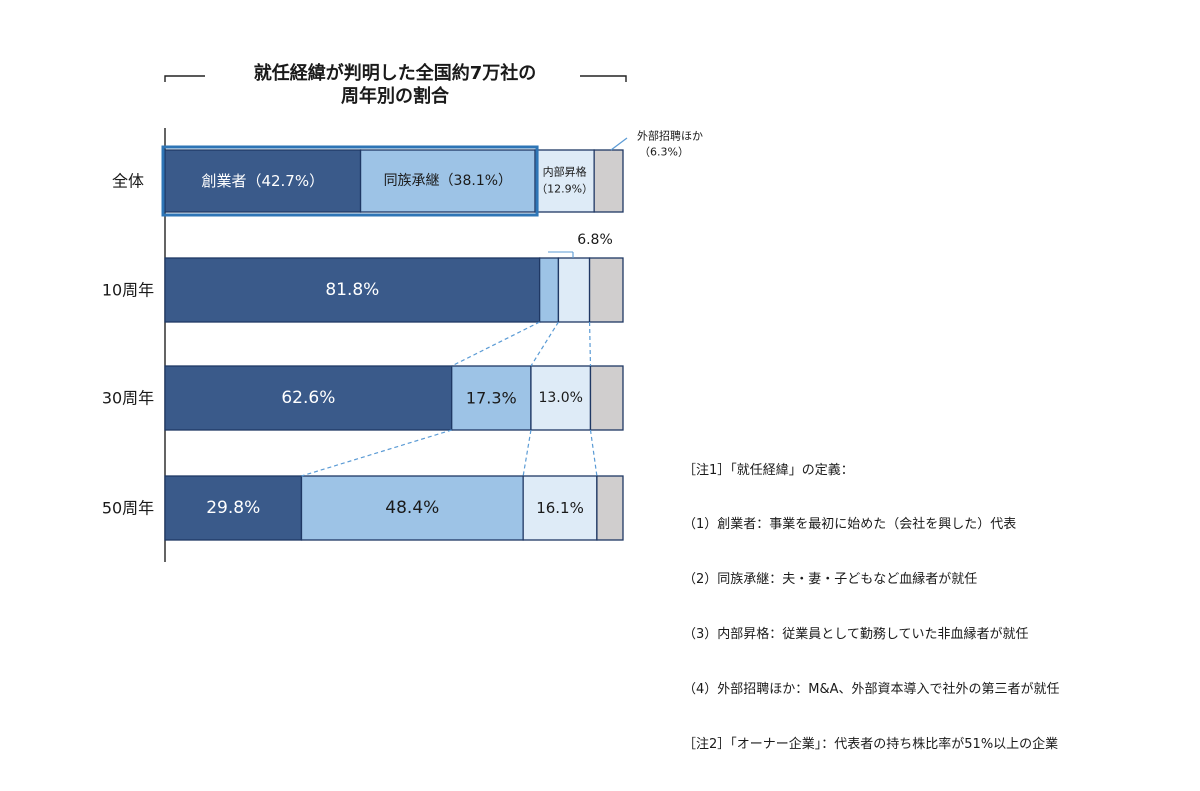  Describe the element at coordinates (565, 172) in the screenshot. I see `data-label: 内部昇格` at that location.